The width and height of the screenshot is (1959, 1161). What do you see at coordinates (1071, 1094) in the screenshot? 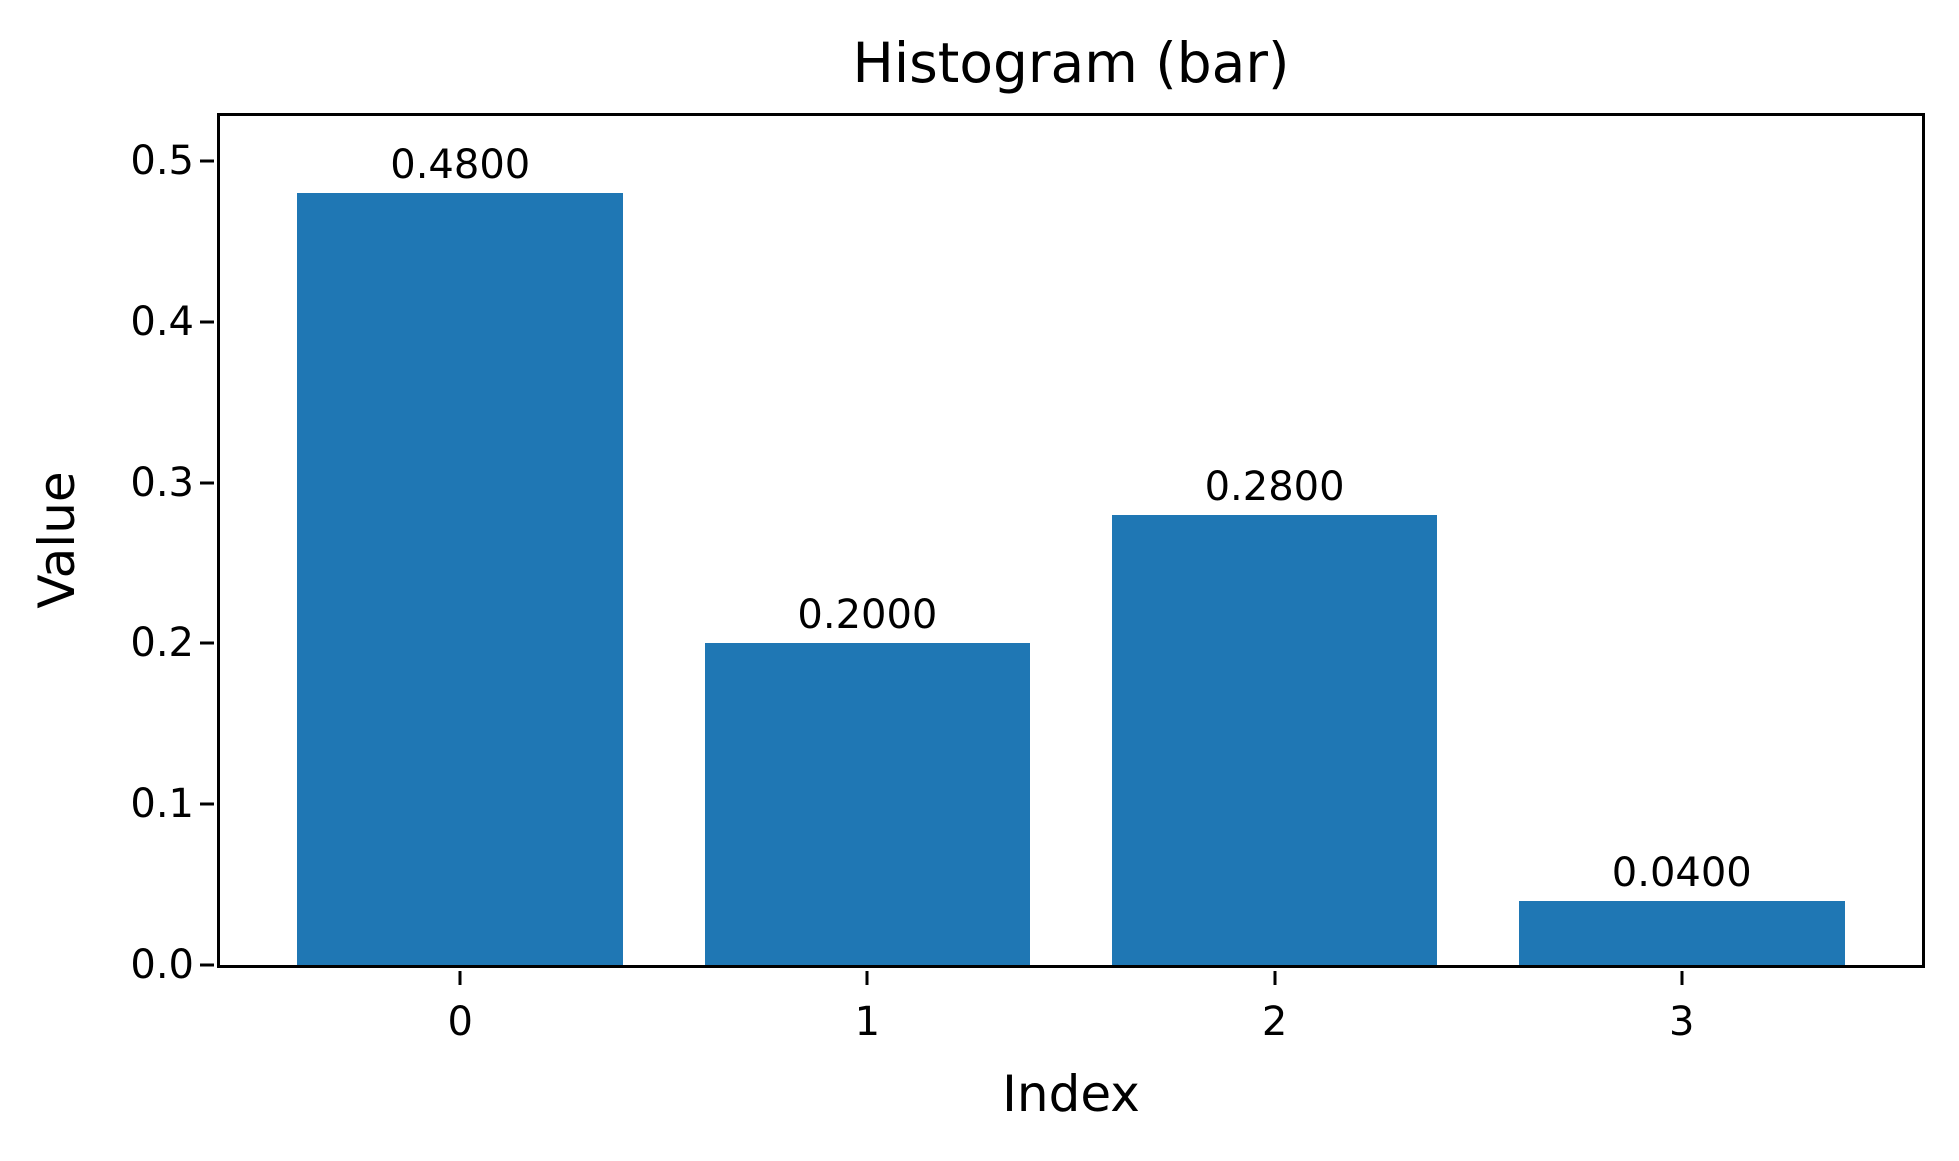
I see `x-axis-label: Index` at bounding box center [1071, 1094].